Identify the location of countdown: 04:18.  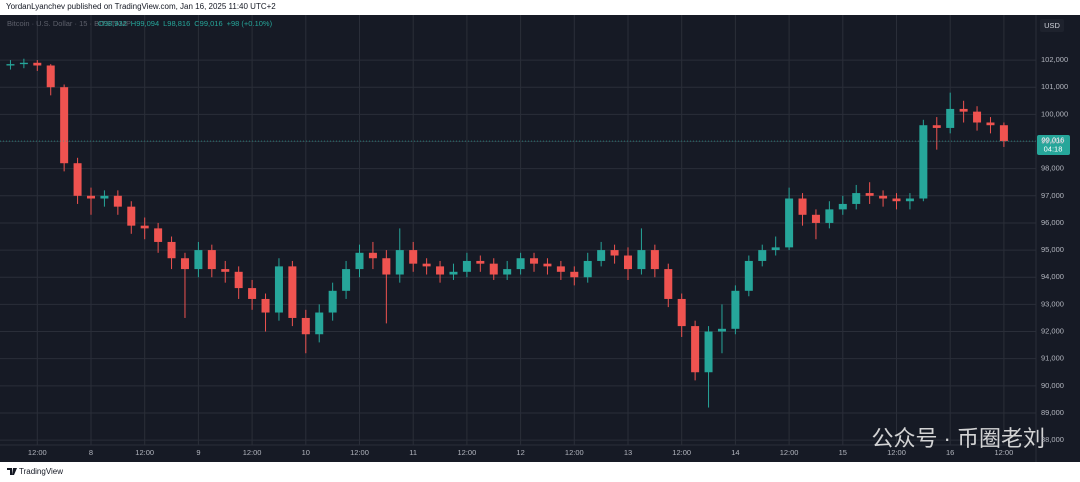
(1053, 148).